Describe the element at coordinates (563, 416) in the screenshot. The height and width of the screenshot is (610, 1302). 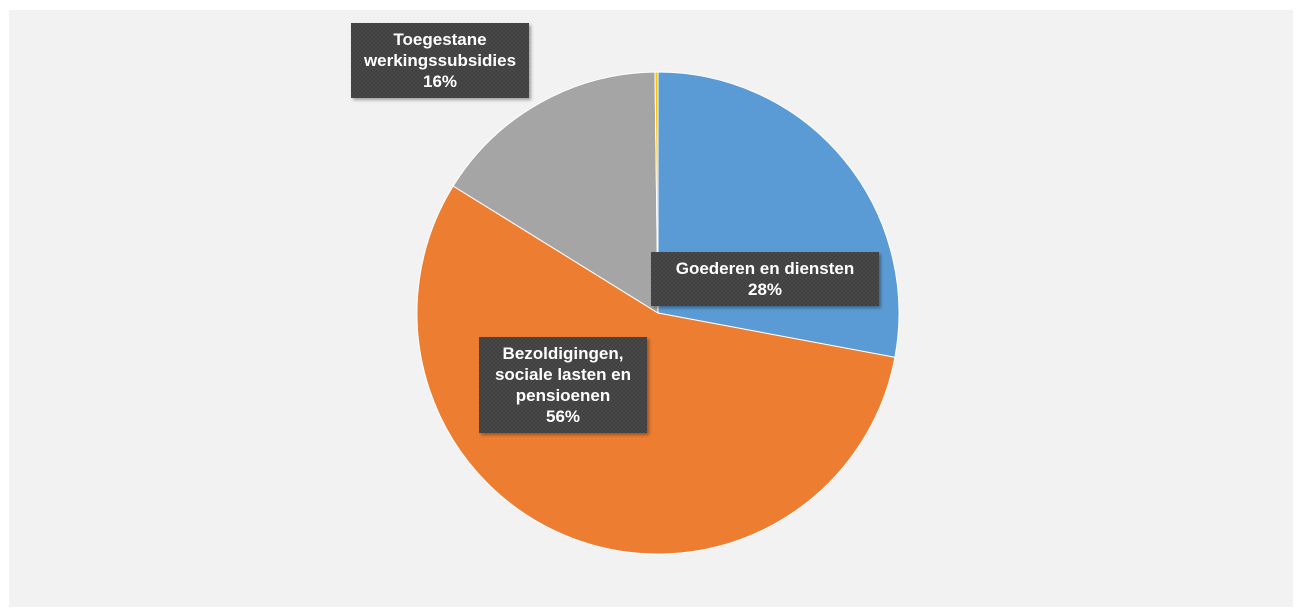
I see `data-label-text: 56%` at that location.